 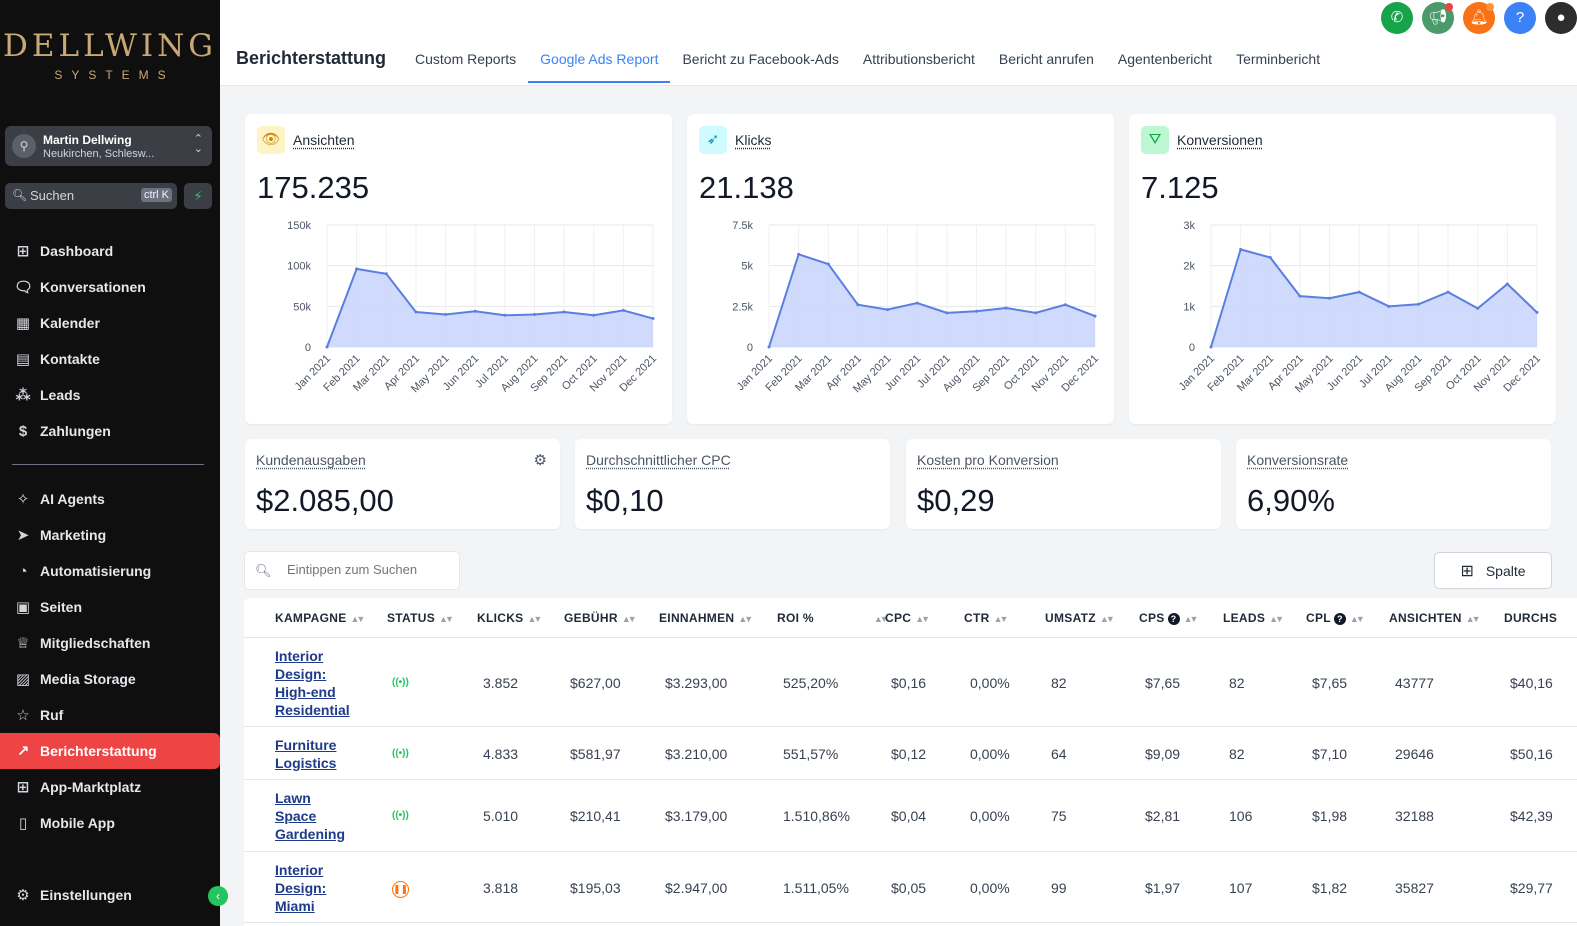 What do you see at coordinates (110, 395) in the screenshot?
I see `sidebar-item-leads: ⁂ Leads` at bounding box center [110, 395].